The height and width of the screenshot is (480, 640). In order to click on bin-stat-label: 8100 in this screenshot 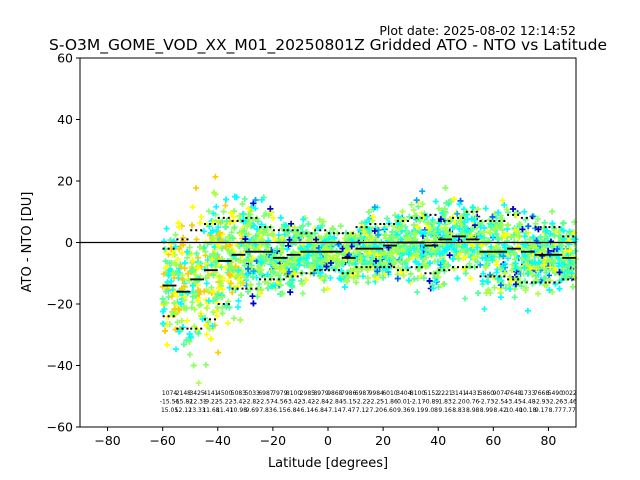, I will do `click(293, 393)`.